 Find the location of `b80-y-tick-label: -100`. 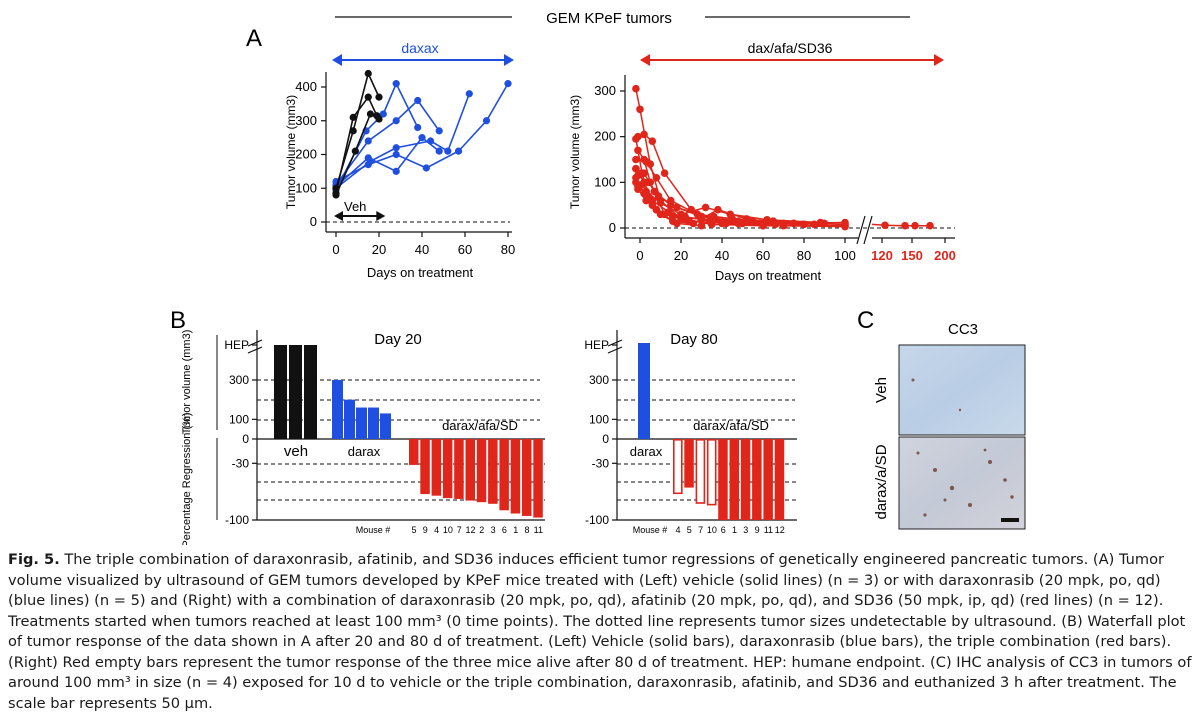

b80-y-tick-label: -100 is located at coordinates (597, 520).